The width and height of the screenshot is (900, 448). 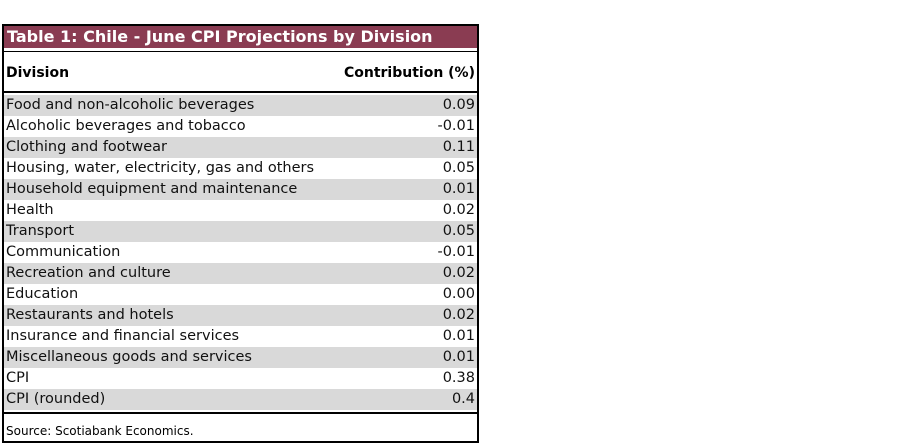 What do you see at coordinates (458, 147) in the screenshot?
I see `contribution-cell: 0.11` at bounding box center [458, 147].